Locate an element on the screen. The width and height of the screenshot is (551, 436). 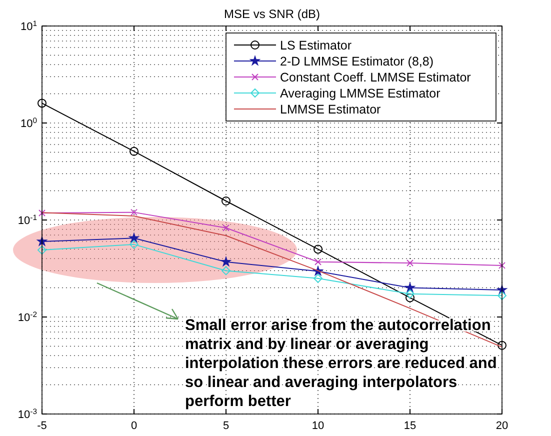
legend-label: LS Estimator is located at coordinates (316, 45).